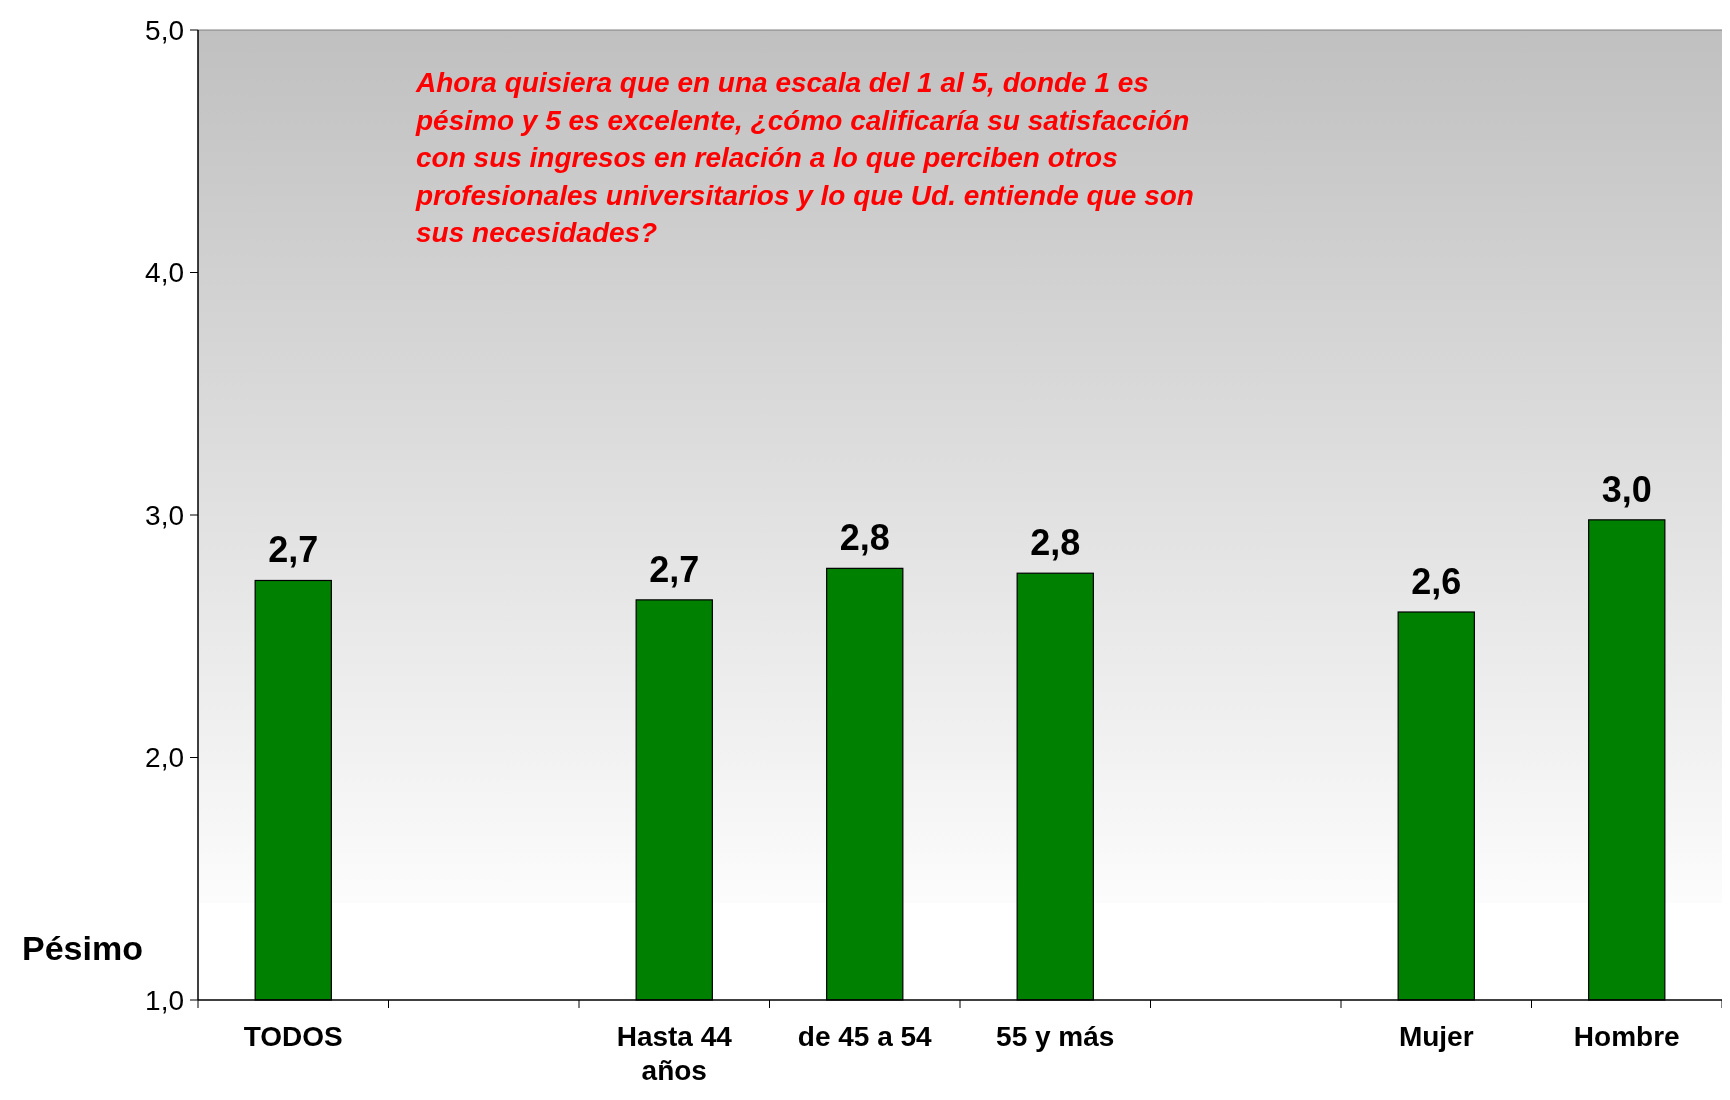 This screenshot has width=1730, height=1100. I want to click on x-tick-label: de 45 a 54, so click(865, 1036).